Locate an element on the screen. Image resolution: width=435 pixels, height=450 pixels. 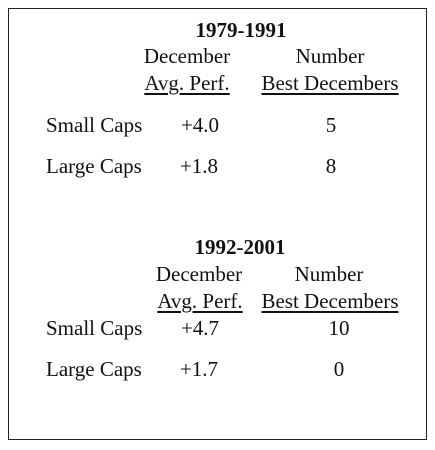
section-title: 1992-2001 is located at coordinates (240, 247).